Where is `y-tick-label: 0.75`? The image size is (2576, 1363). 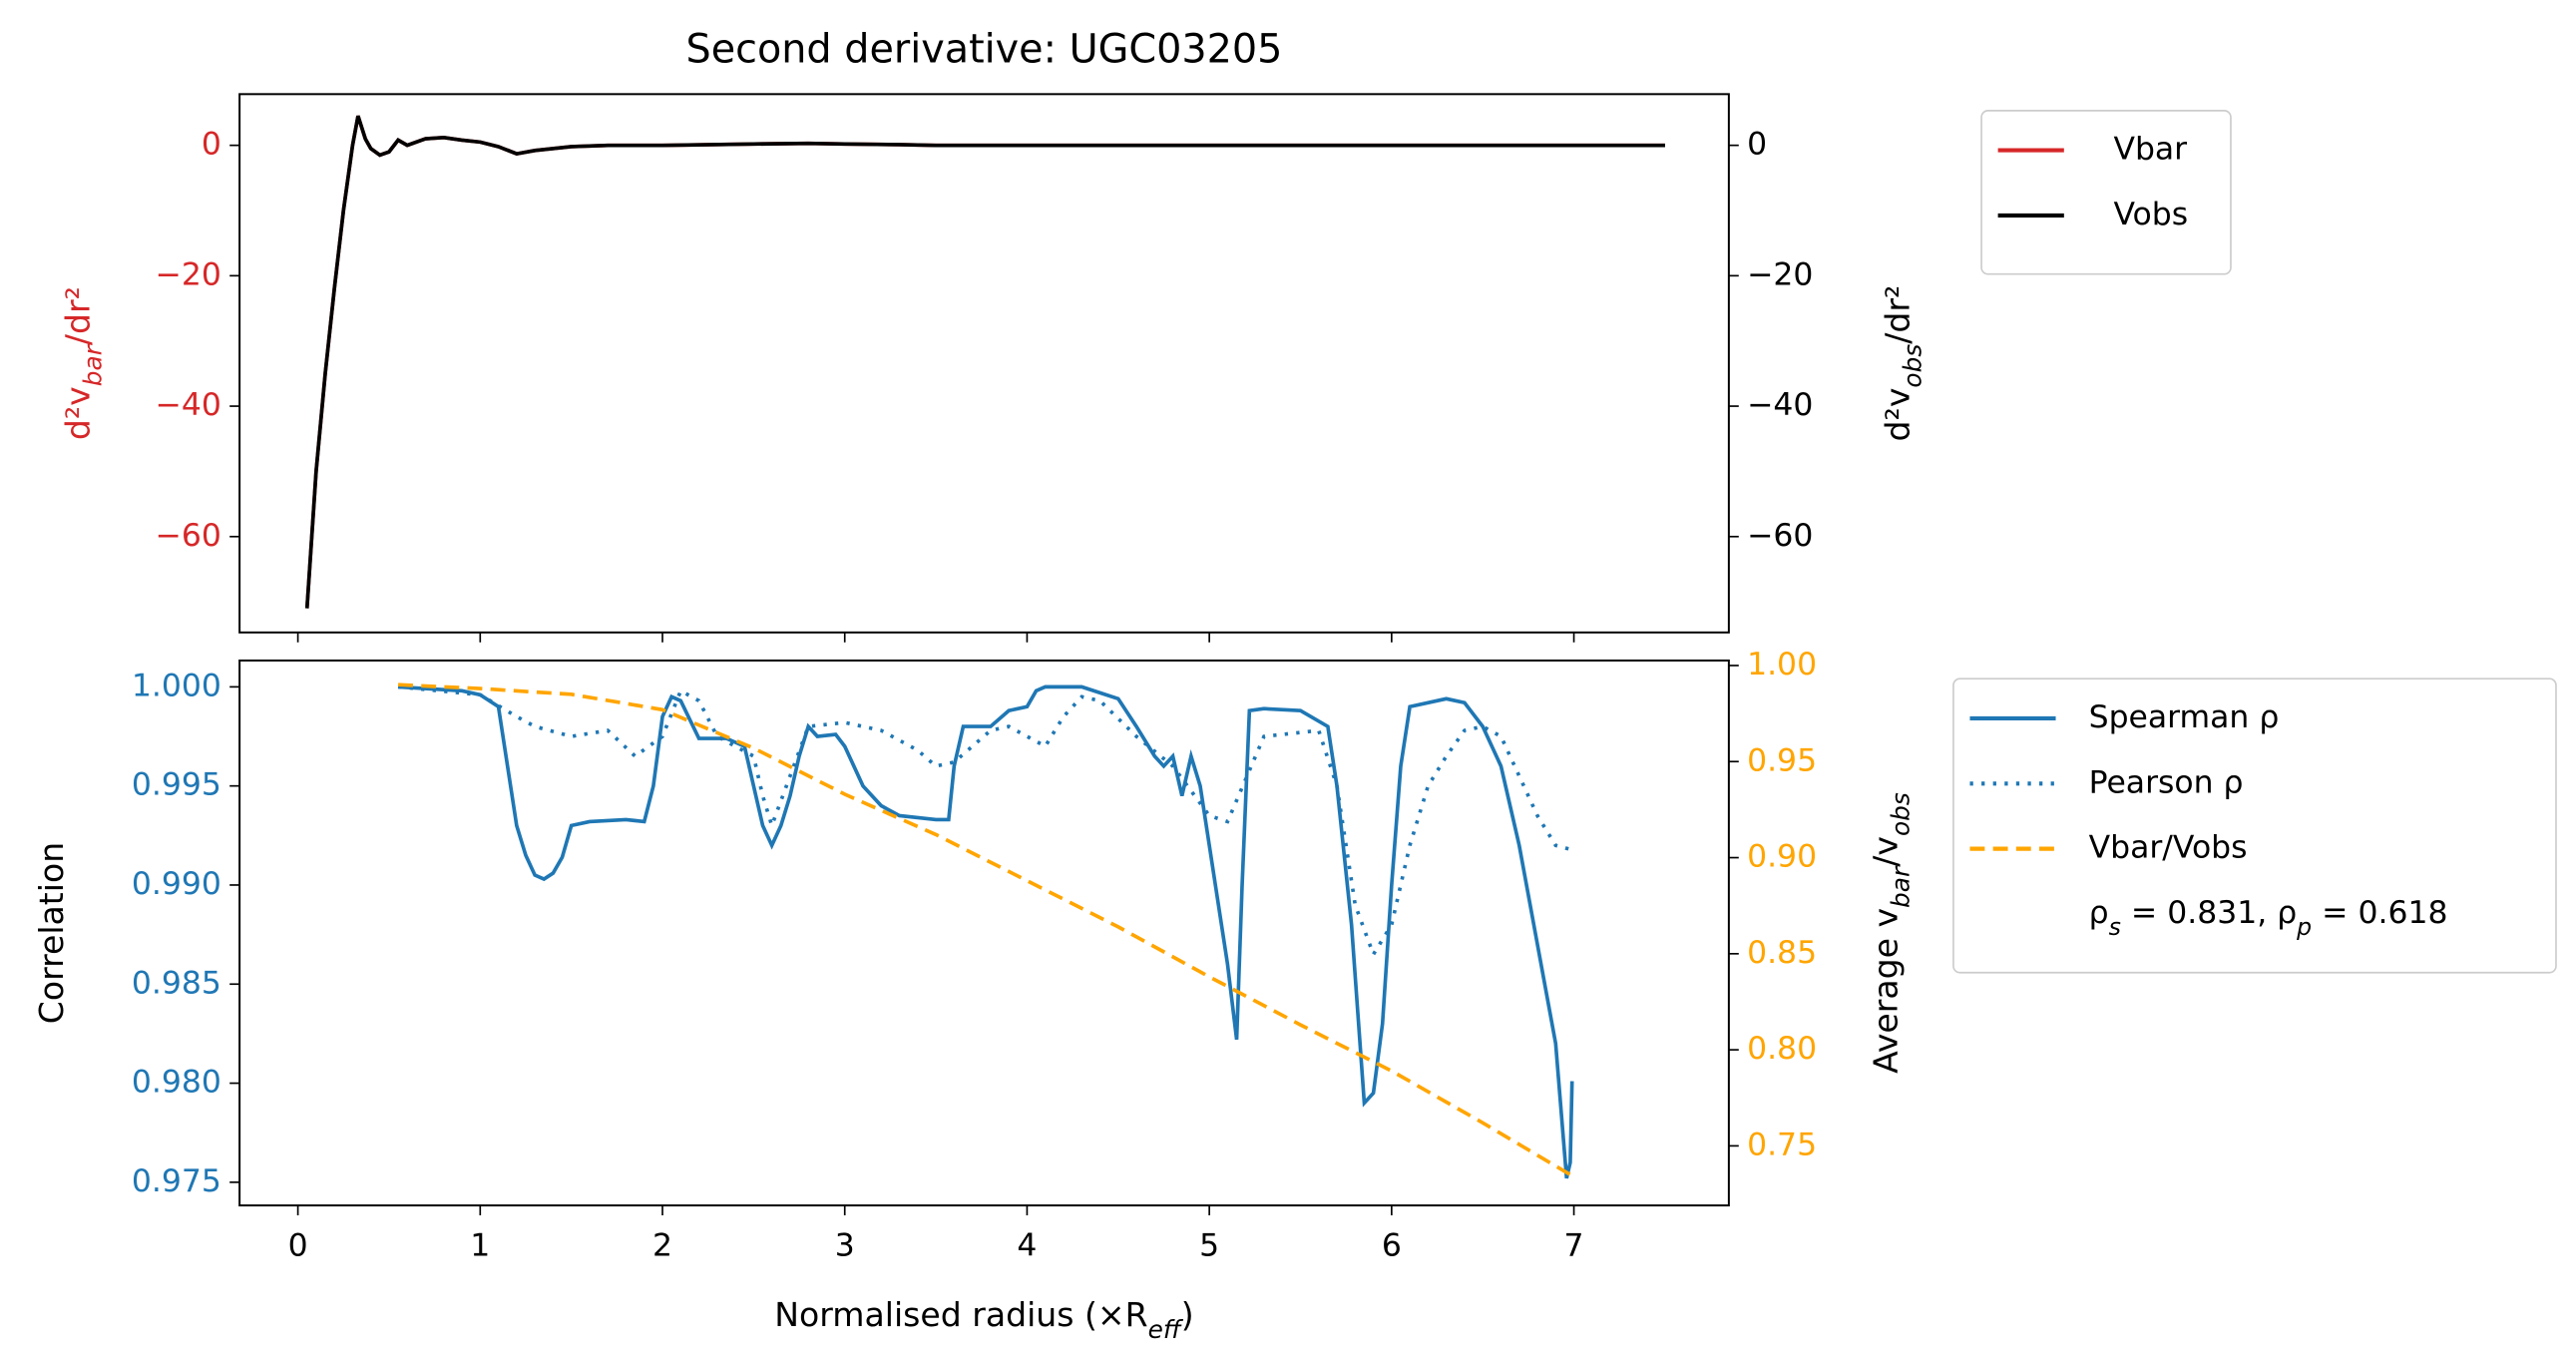
y-tick-label: 0.75 is located at coordinates (1782, 1144).